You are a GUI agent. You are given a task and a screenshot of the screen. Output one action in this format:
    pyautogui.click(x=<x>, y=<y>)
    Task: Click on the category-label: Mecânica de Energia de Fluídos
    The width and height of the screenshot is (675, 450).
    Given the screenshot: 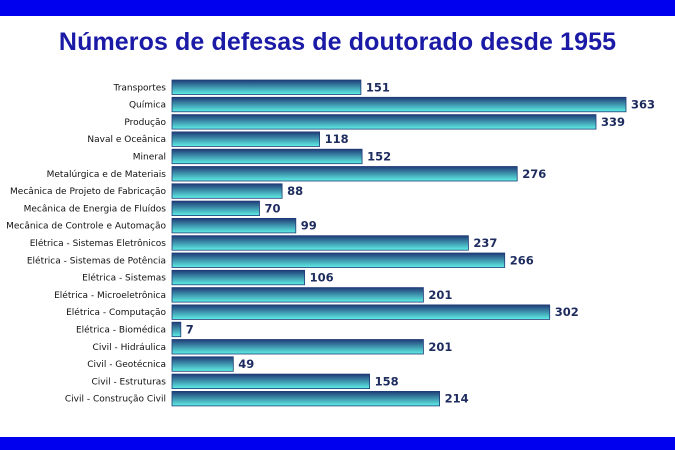 What is the action you would take?
    pyautogui.click(x=95, y=209)
    